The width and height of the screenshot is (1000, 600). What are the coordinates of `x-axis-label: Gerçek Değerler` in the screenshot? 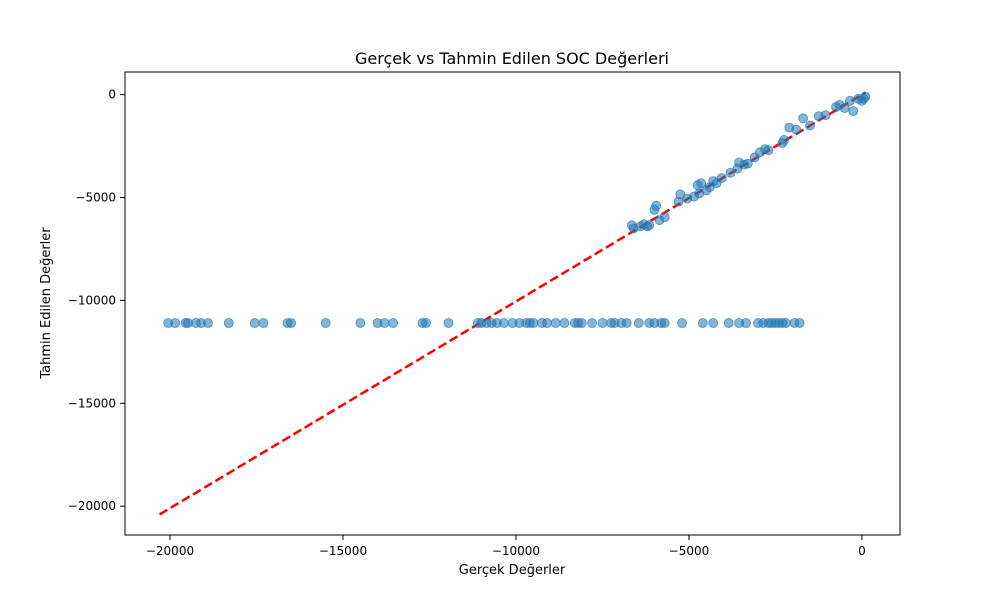 It's located at (512, 570).